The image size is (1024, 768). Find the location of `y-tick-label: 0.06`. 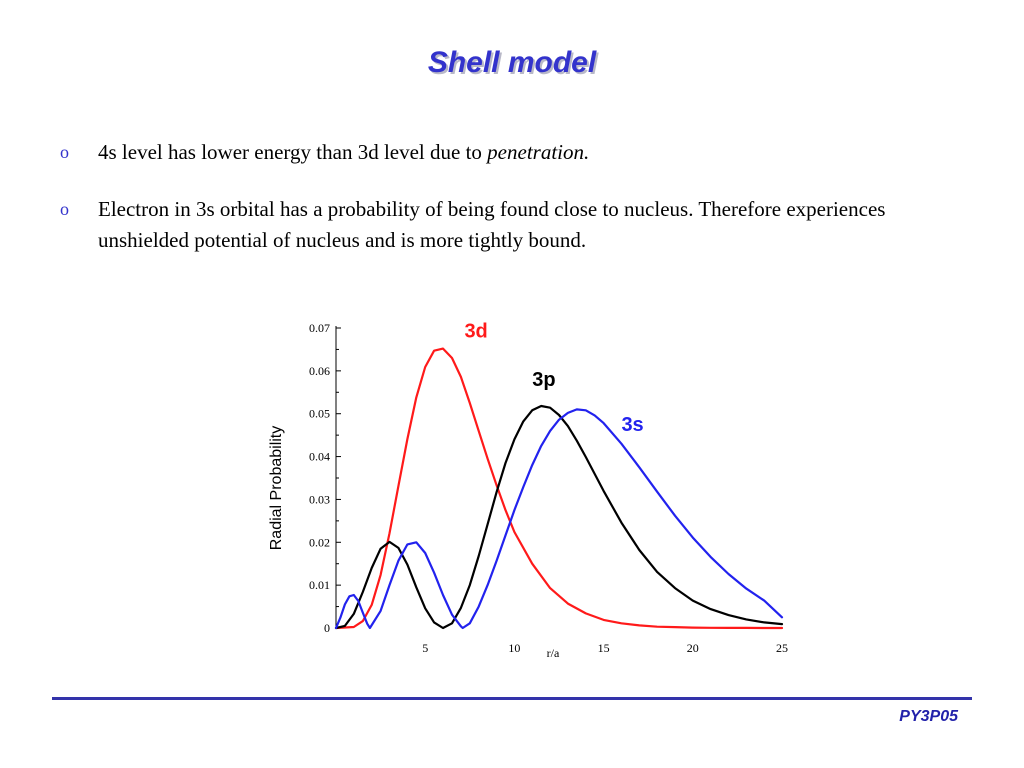

y-tick-label: 0.06 is located at coordinates (319, 371).